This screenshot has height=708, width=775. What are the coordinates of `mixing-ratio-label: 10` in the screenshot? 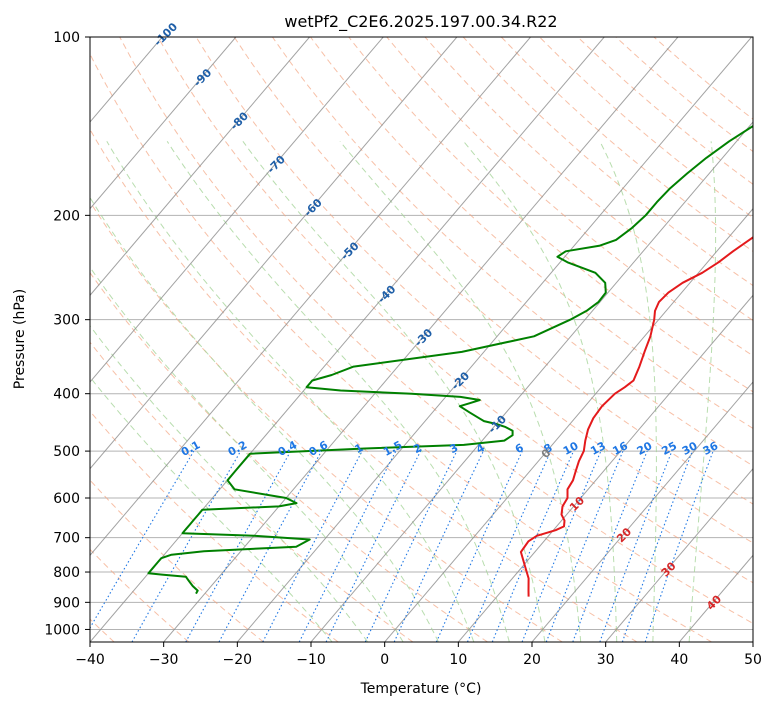 It's located at (571, 448).